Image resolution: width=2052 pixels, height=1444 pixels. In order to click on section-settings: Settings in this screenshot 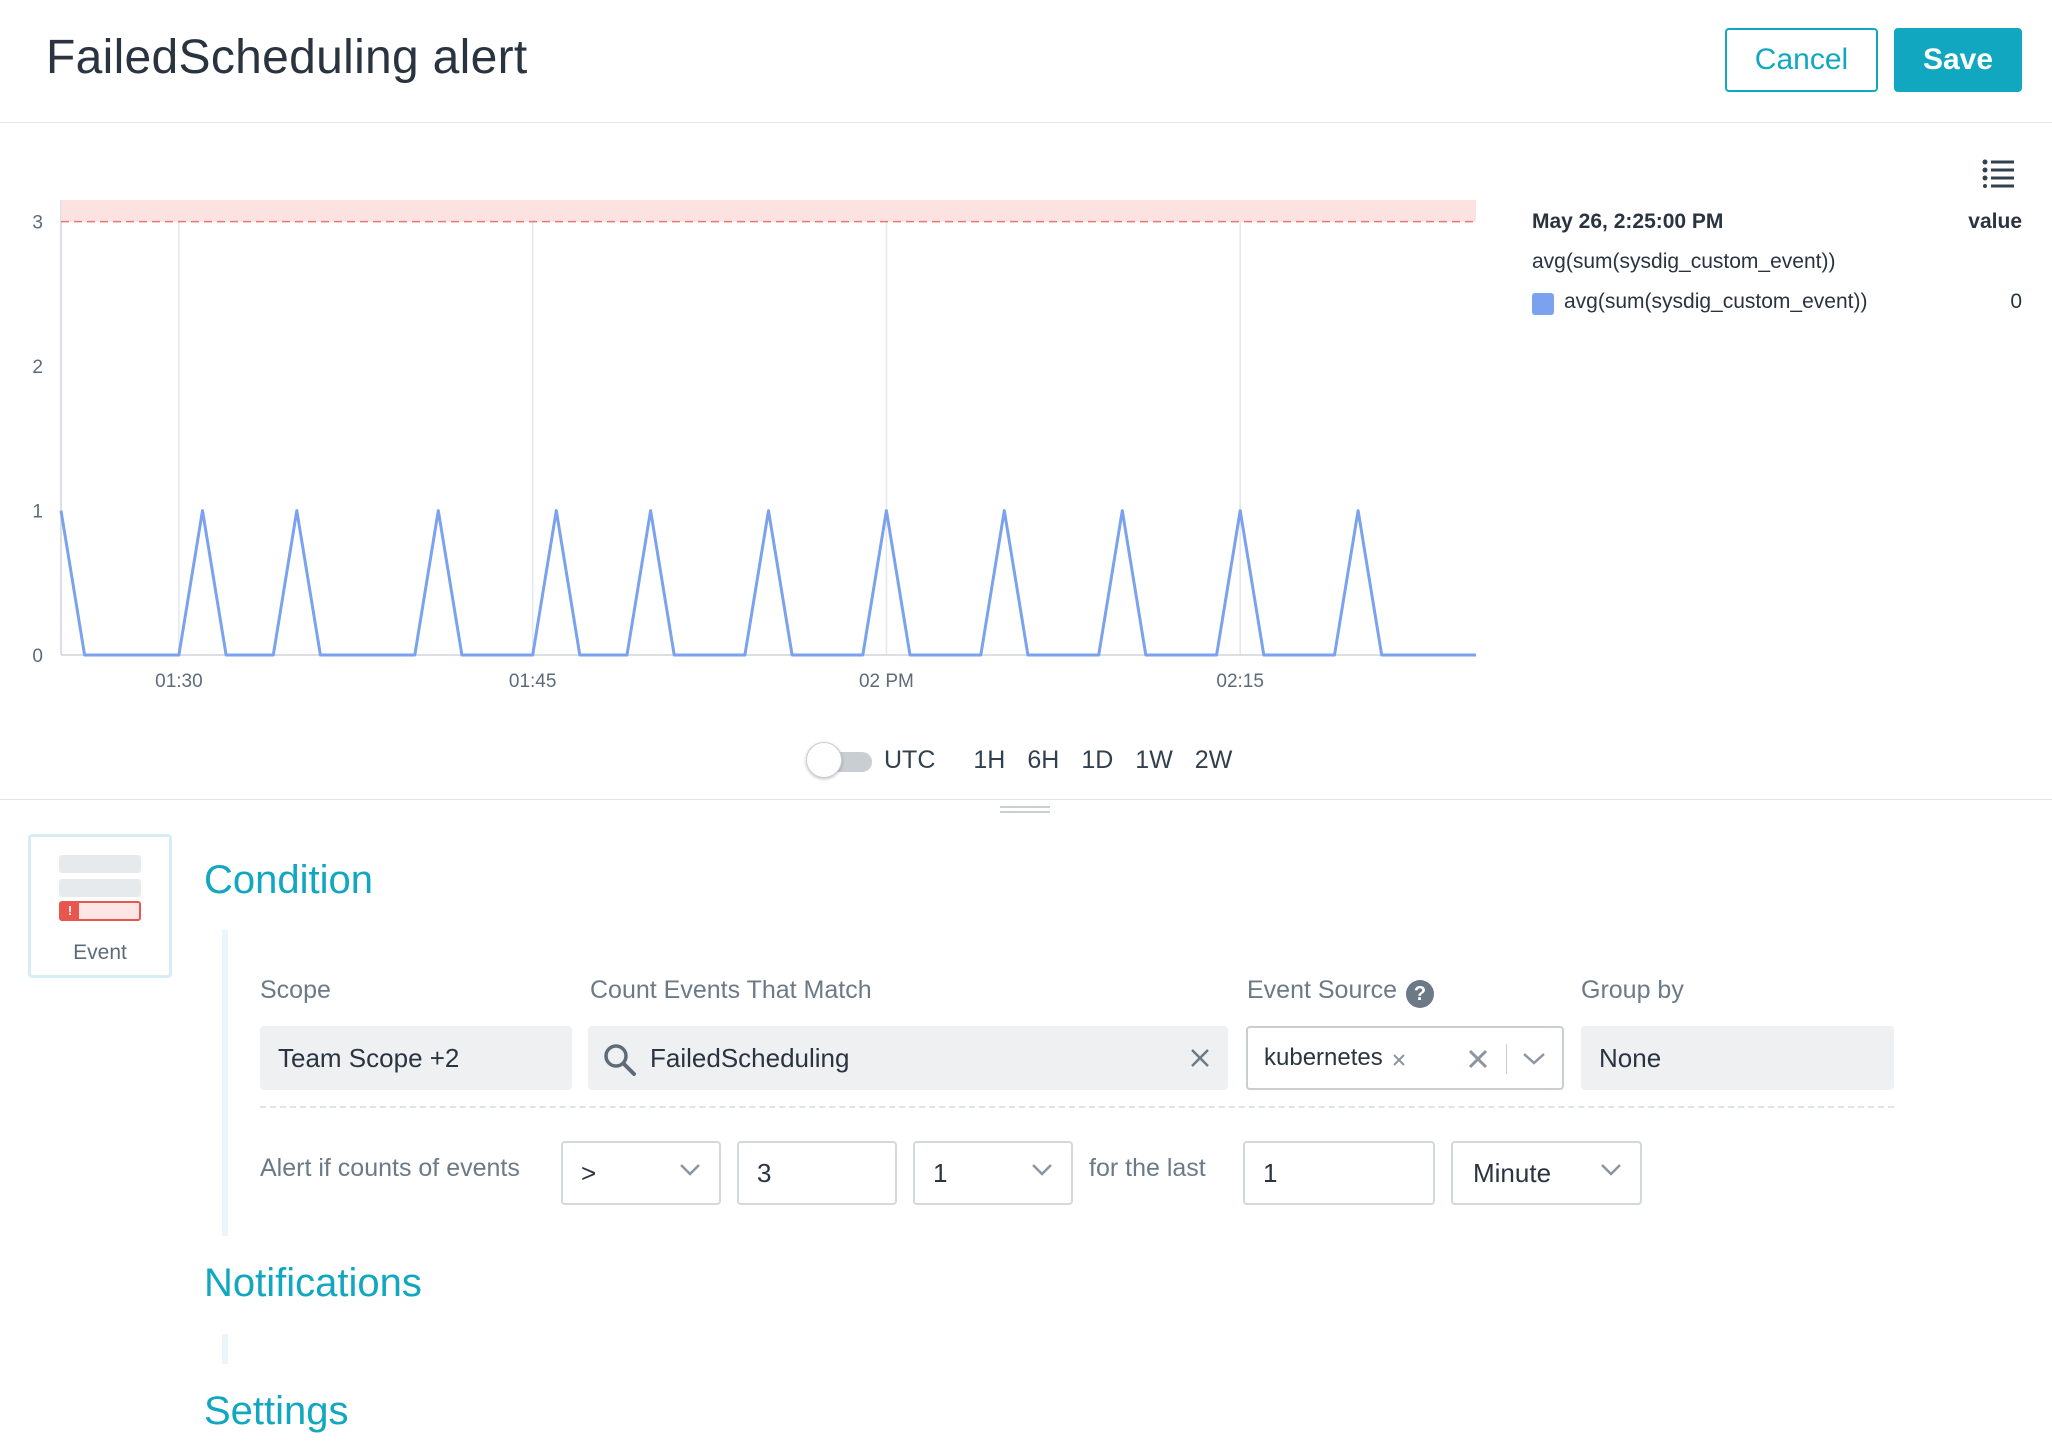, I will do `click(276, 1411)`.